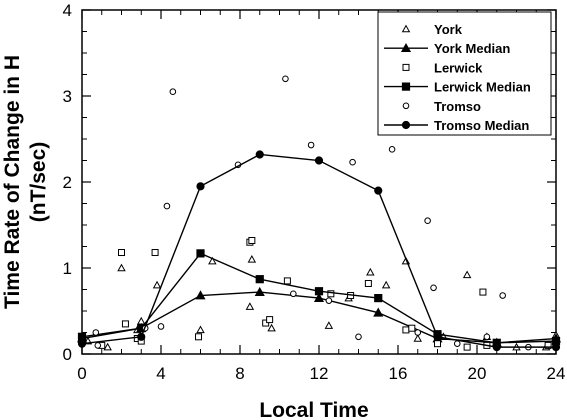  What do you see at coordinates (67, 268) in the screenshot?
I see `y-tick-label: 1` at bounding box center [67, 268].